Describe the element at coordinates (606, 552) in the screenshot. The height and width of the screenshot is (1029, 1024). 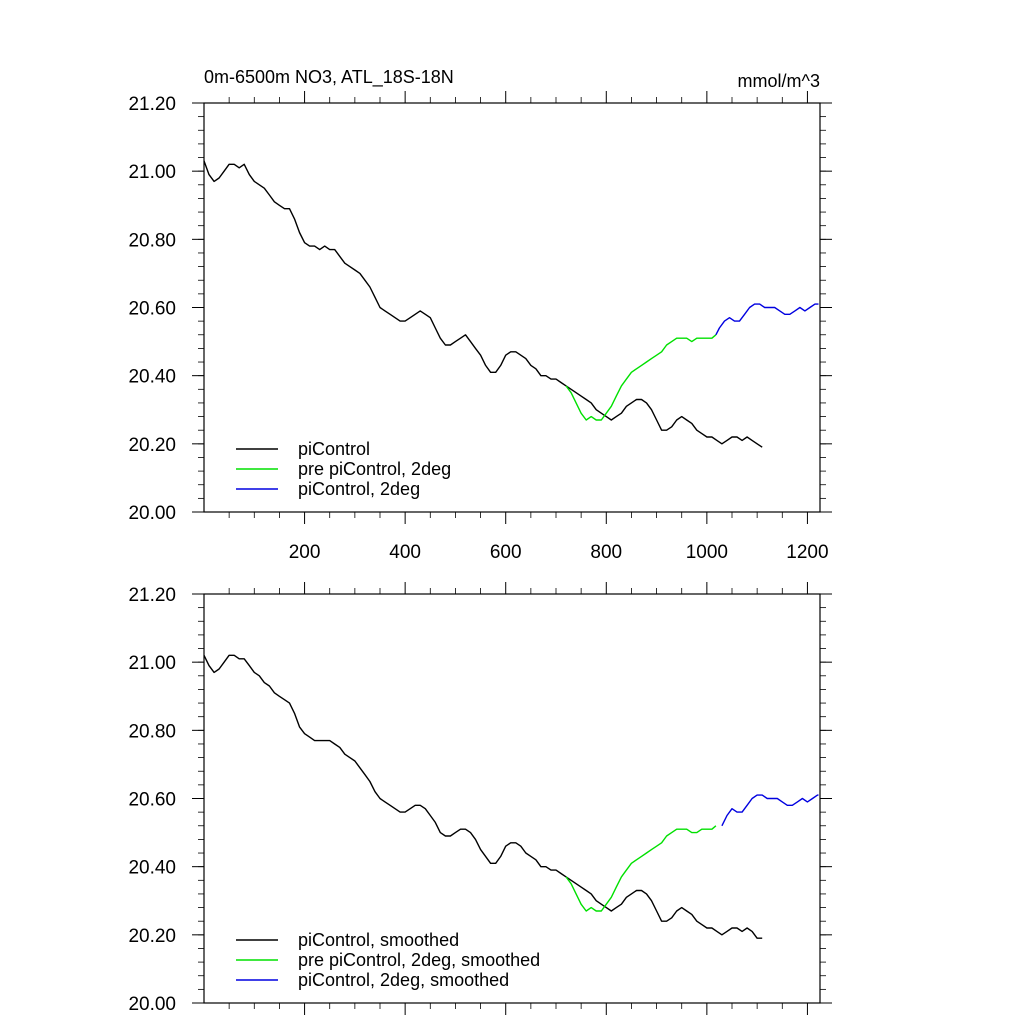
I see `panel1-xtick-label: 800` at that location.